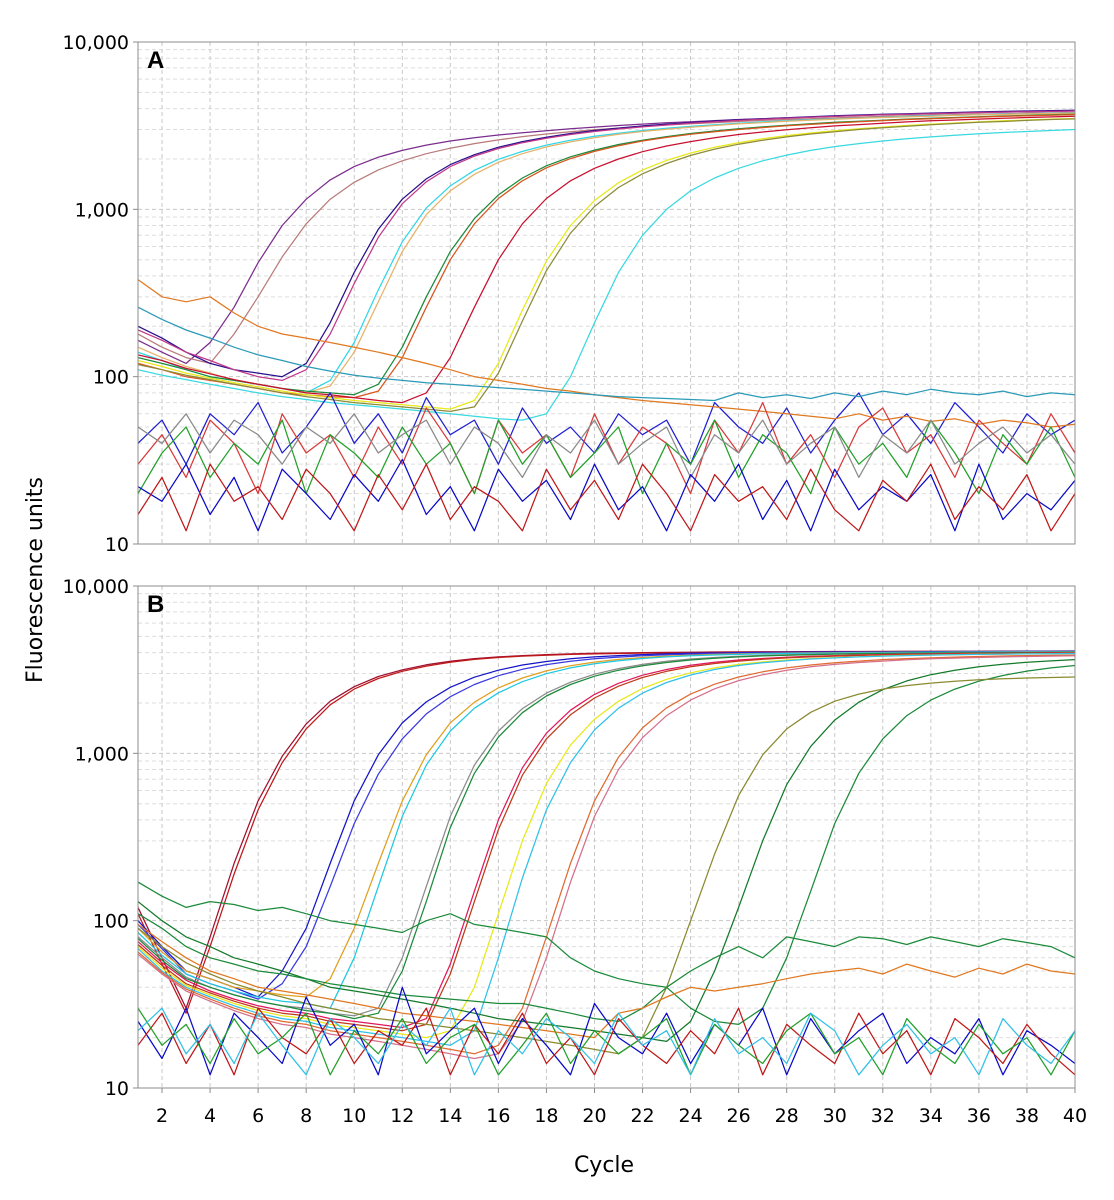  What do you see at coordinates (402, 1116) in the screenshot?
I see `x-tick-label: 12` at bounding box center [402, 1116].